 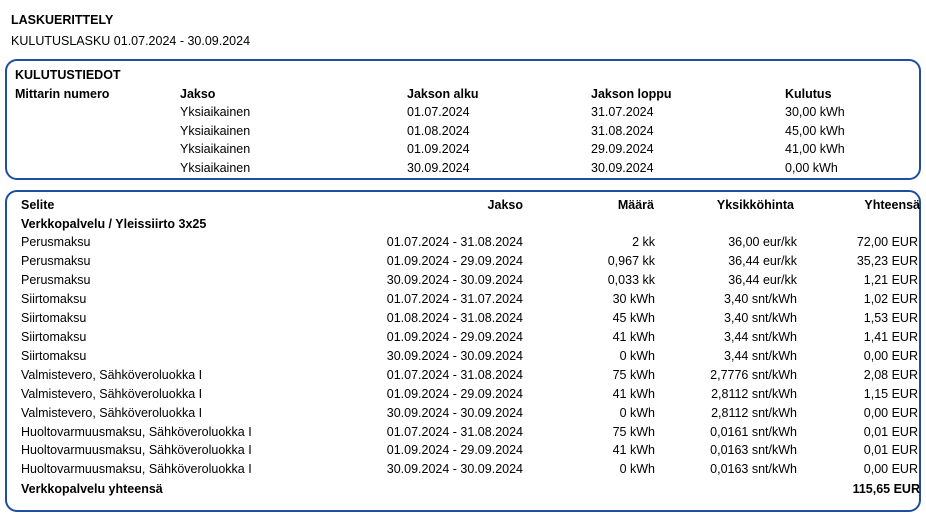 I want to click on usage-section-title: KULUTUSTIEDOT, so click(x=68, y=75).